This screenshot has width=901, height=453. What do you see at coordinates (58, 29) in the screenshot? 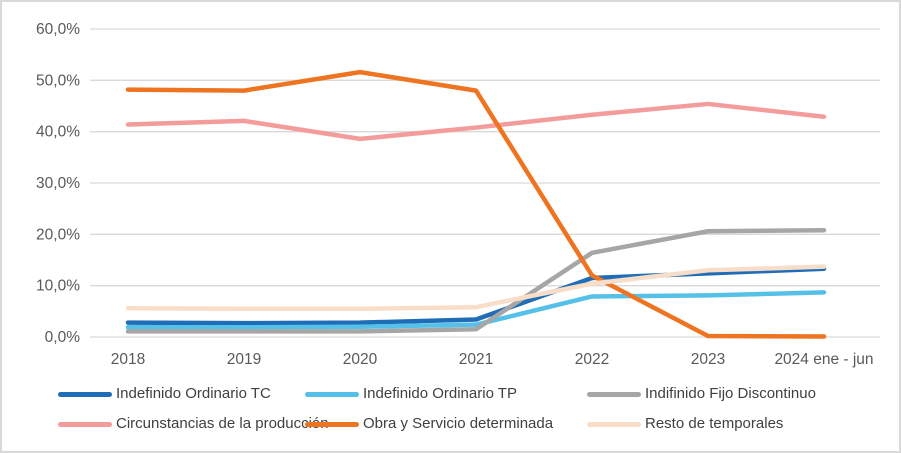
I see `y-axis-tick-label: 60,0%` at bounding box center [58, 29].